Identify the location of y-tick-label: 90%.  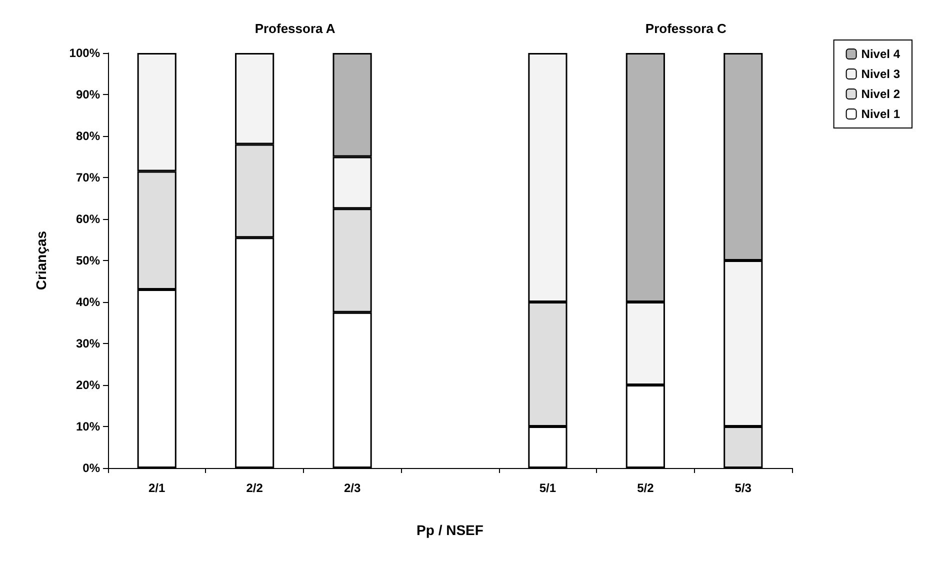
(88, 95).